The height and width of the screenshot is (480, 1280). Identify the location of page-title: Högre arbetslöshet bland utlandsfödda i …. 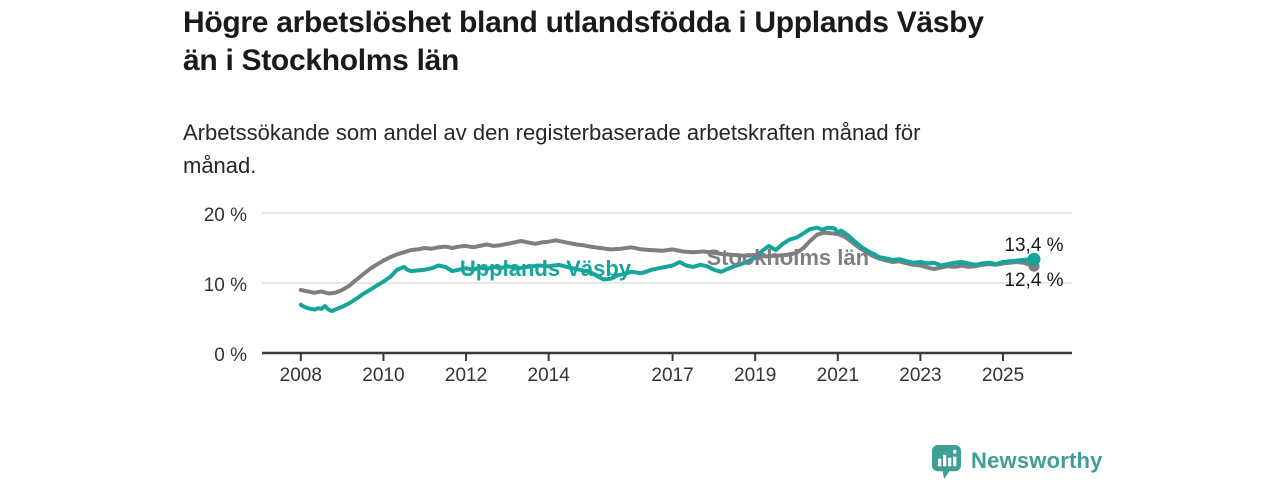
(663, 42).